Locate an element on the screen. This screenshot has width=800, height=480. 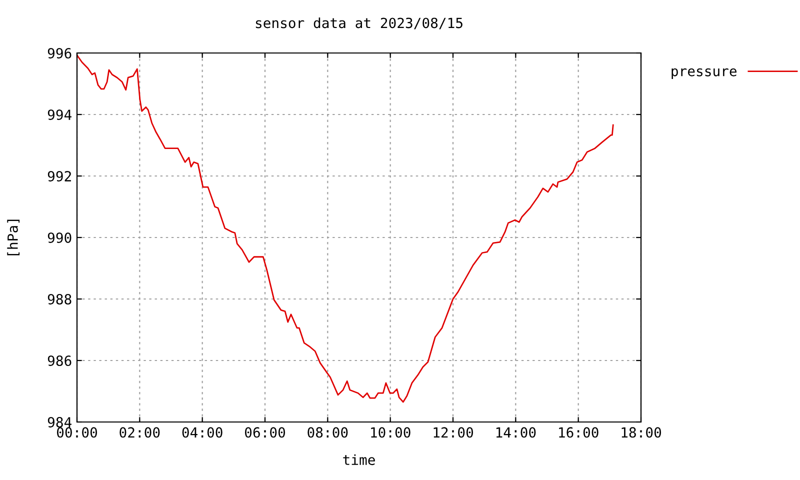
y-tick-label: 984 is located at coordinates (60, 422).